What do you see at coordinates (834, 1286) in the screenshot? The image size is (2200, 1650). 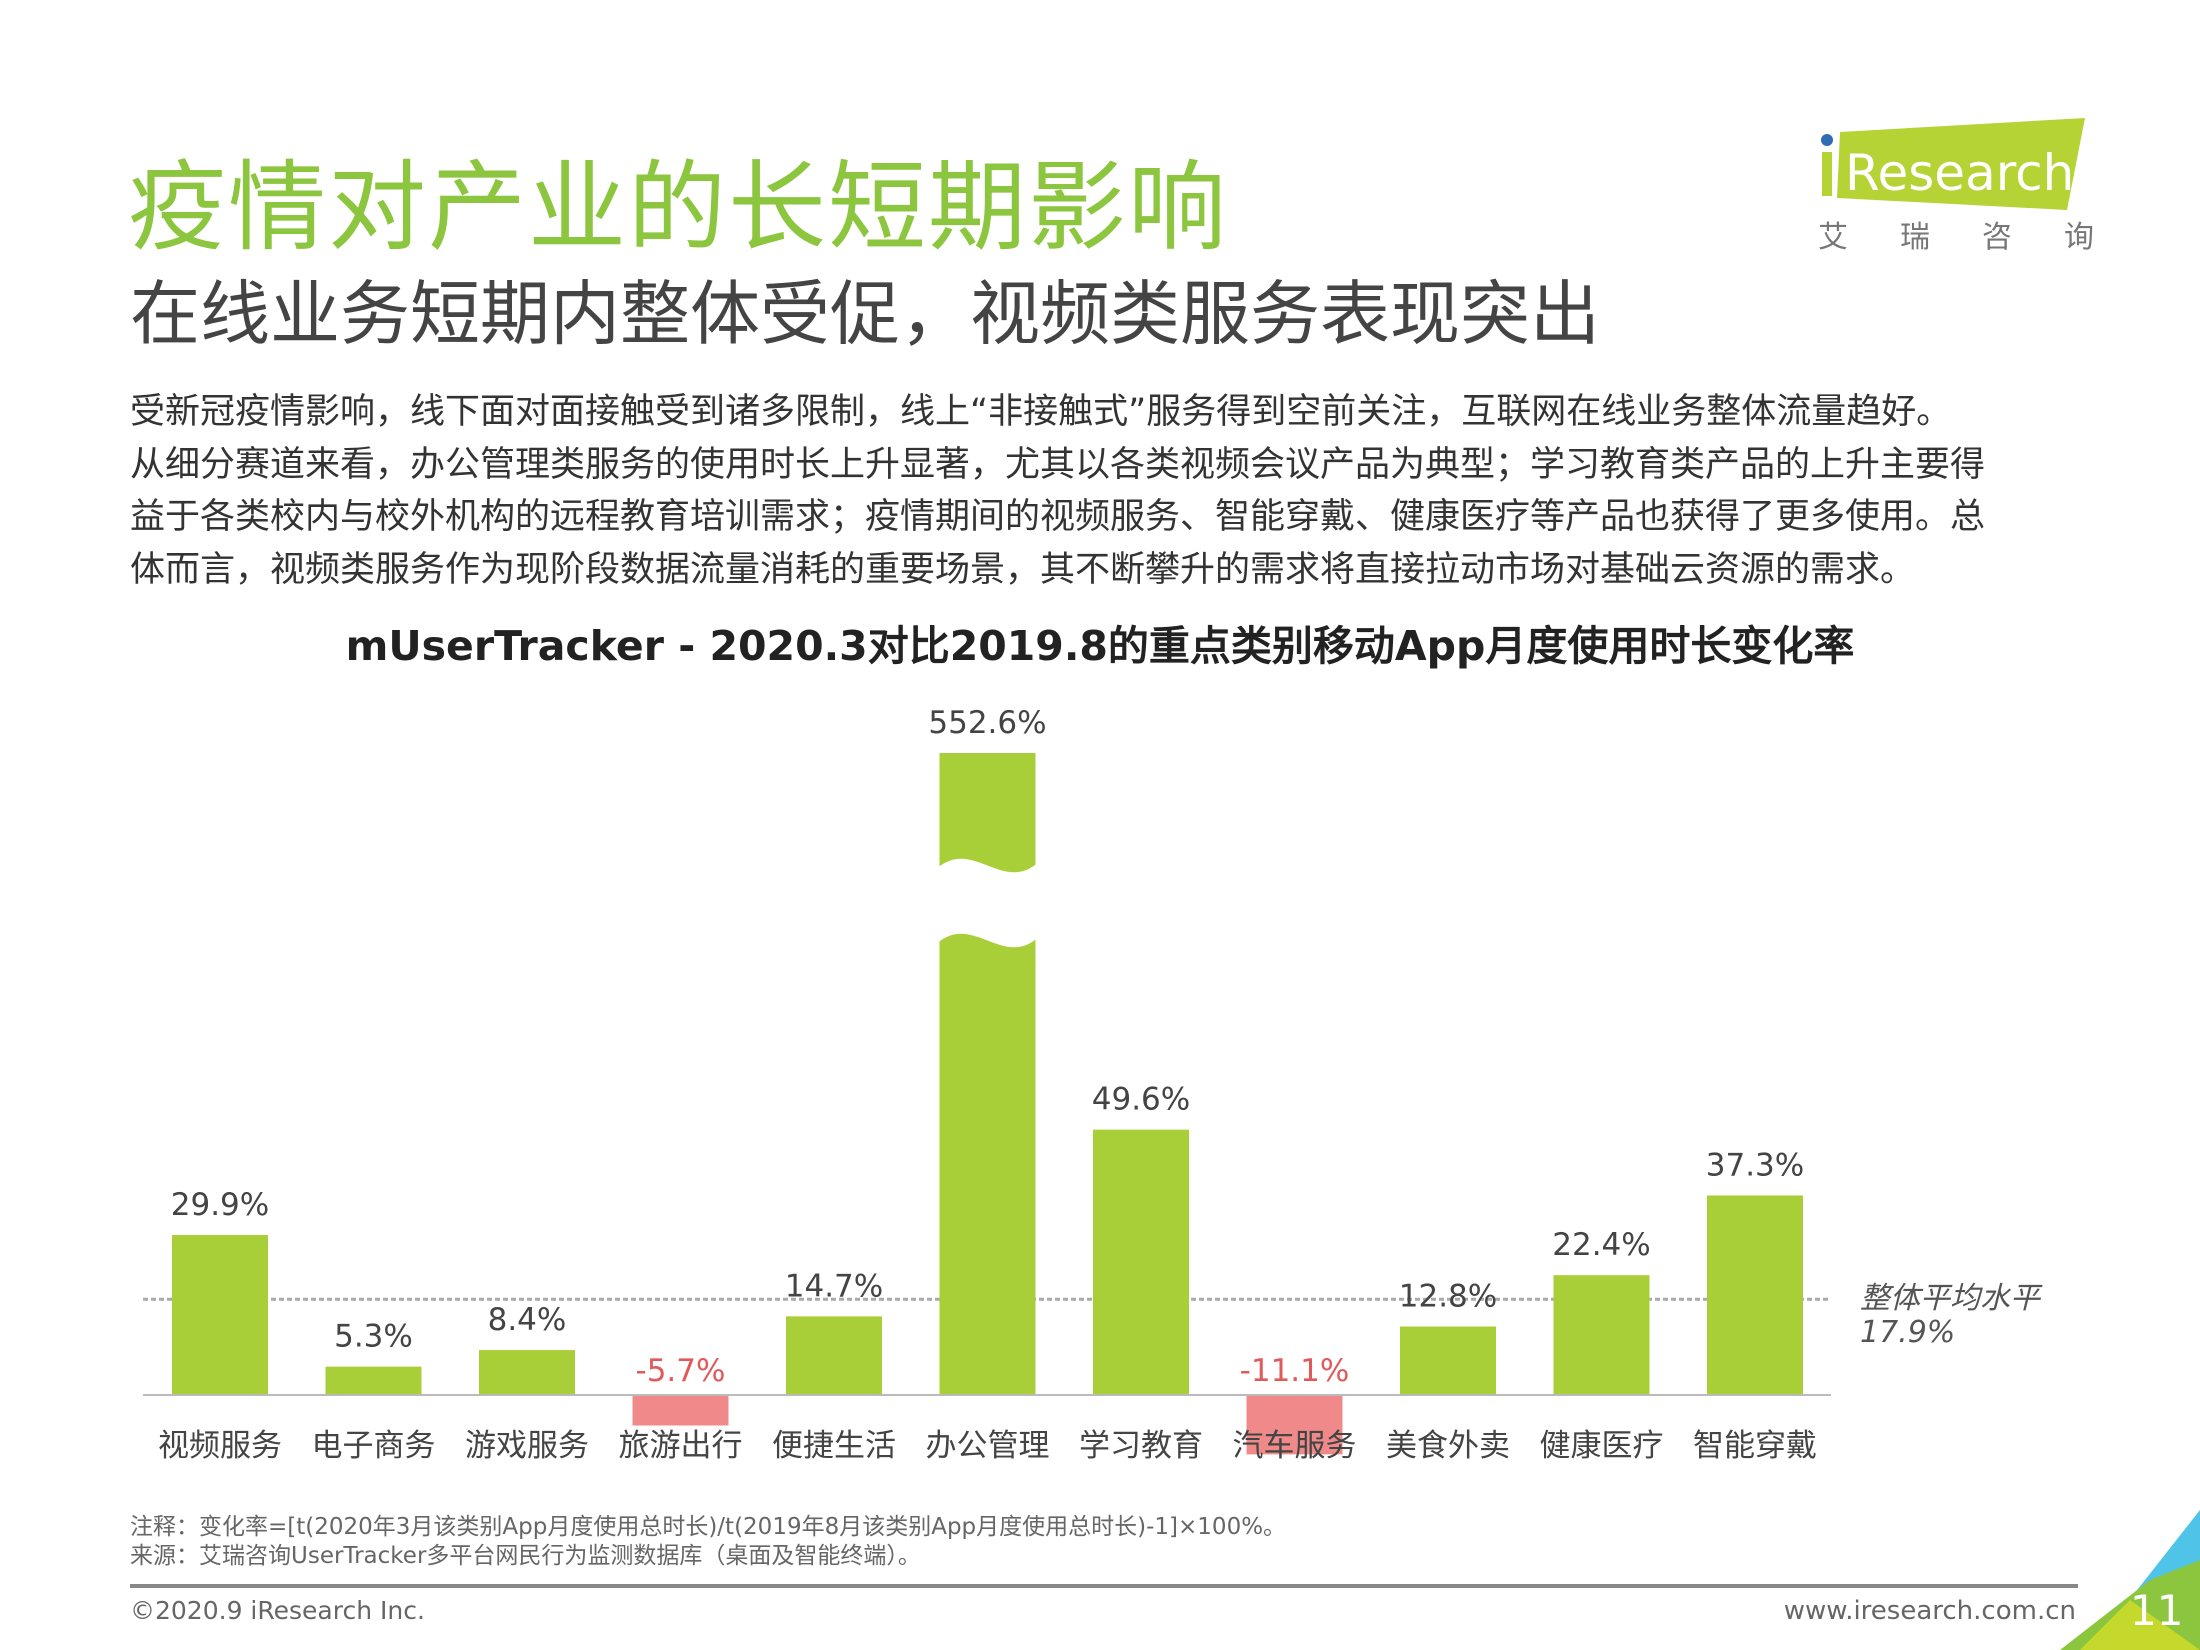 I see `value-label: 14.7%` at bounding box center [834, 1286].